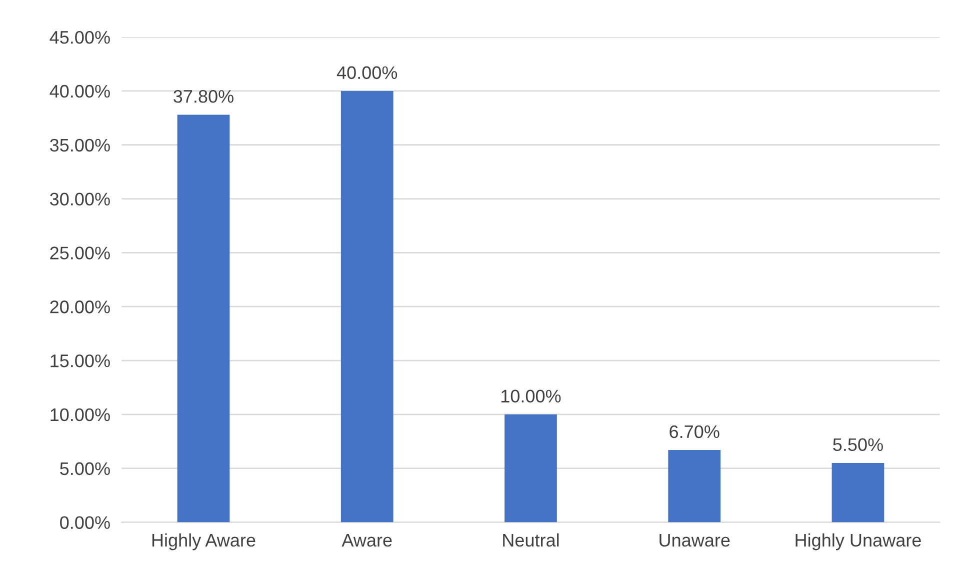 The height and width of the screenshot is (579, 958). Describe the element at coordinates (204, 96) in the screenshot. I see `data-label: 37.80%` at that location.